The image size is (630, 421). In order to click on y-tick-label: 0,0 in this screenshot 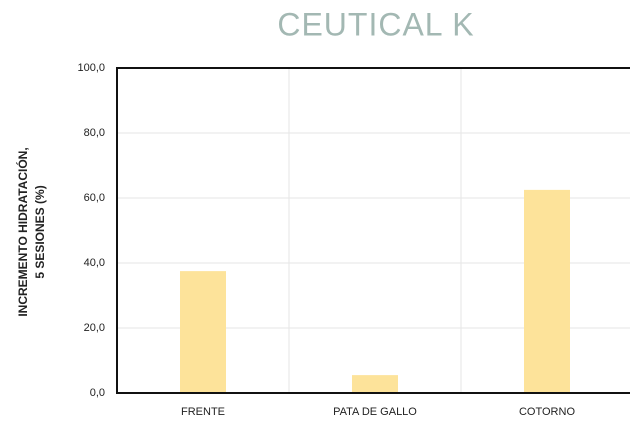, I will do `click(97, 393)`.